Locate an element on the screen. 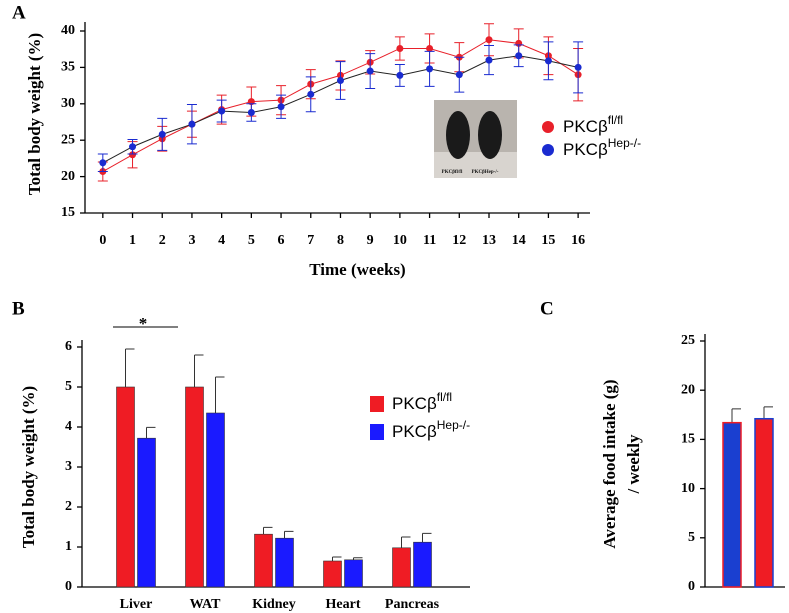 The image size is (789, 613). x-tick-label: 0 is located at coordinates (102, 240).